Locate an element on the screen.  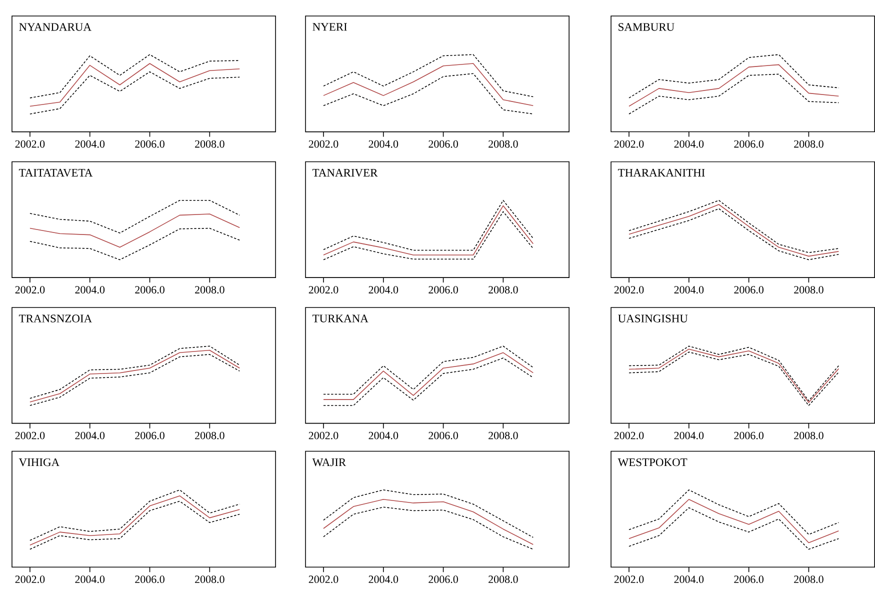
chart-title: VIHIGA is located at coordinates (39, 462).